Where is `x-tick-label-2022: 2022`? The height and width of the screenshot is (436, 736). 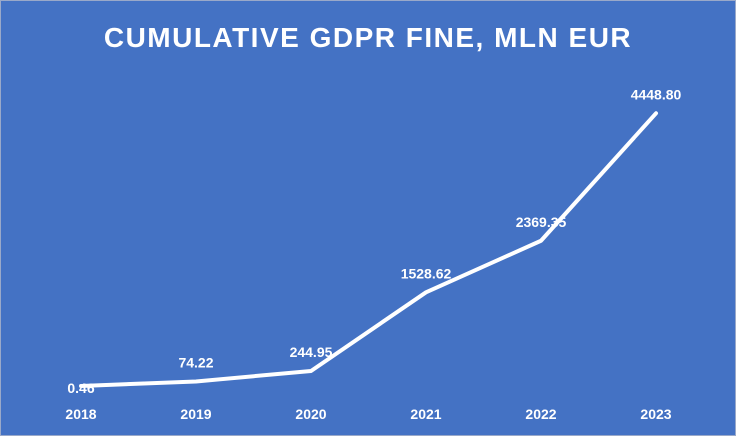
x-tick-label-2022: 2022 is located at coordinates (540, 414).